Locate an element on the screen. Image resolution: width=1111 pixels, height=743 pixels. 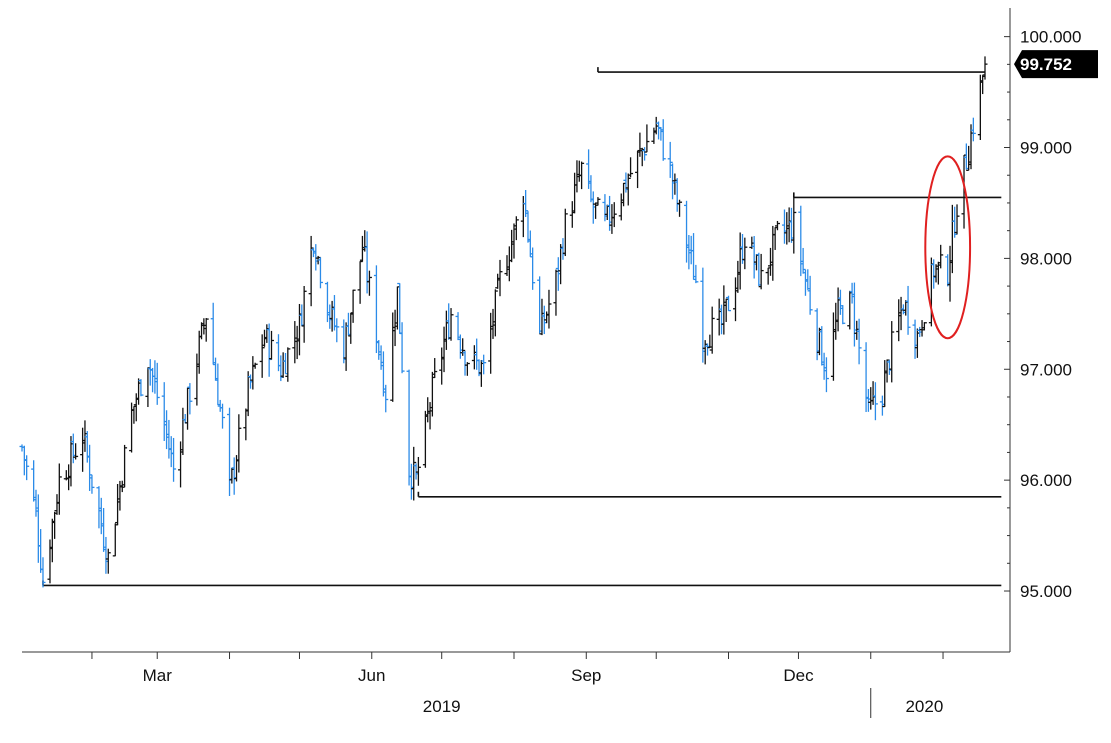
y-tick-label: 98.000 is located at coordinates (1046, 258).